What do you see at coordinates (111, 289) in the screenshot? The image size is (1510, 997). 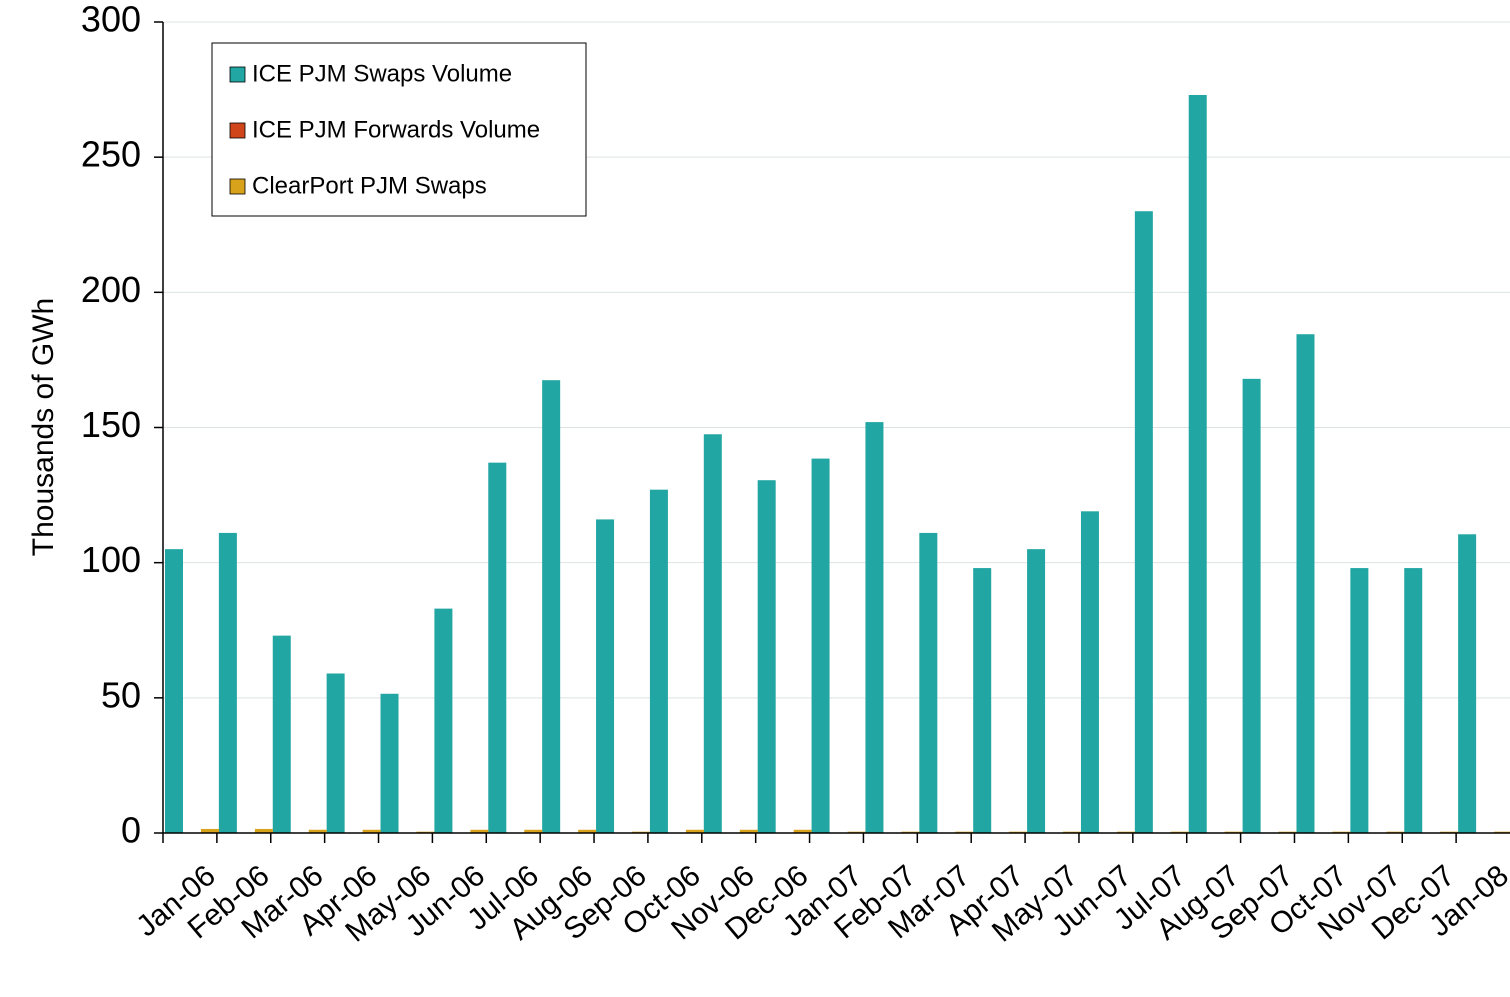 I see `y-tick-label: 200` at bounding box center [111, 289].